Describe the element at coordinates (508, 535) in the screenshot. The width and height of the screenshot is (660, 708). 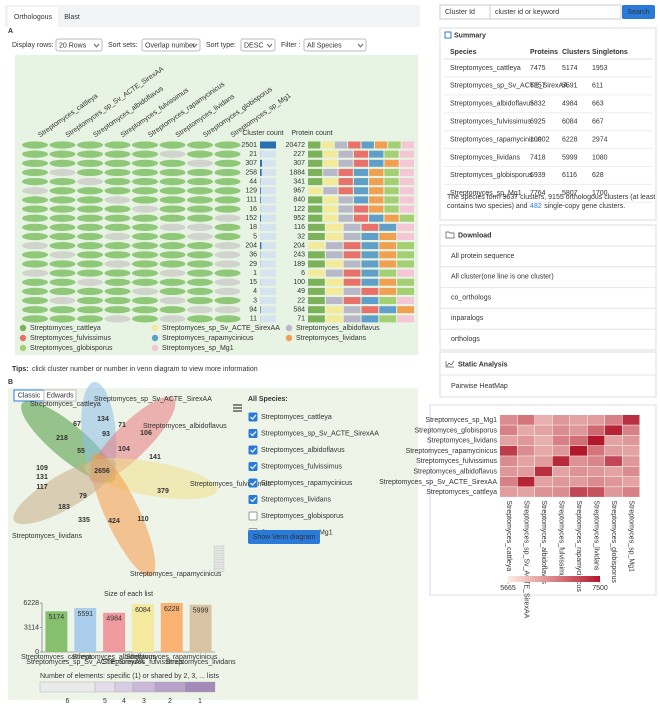
I see `heatmap-col-label: Streptomyces_cattleya` at that location.